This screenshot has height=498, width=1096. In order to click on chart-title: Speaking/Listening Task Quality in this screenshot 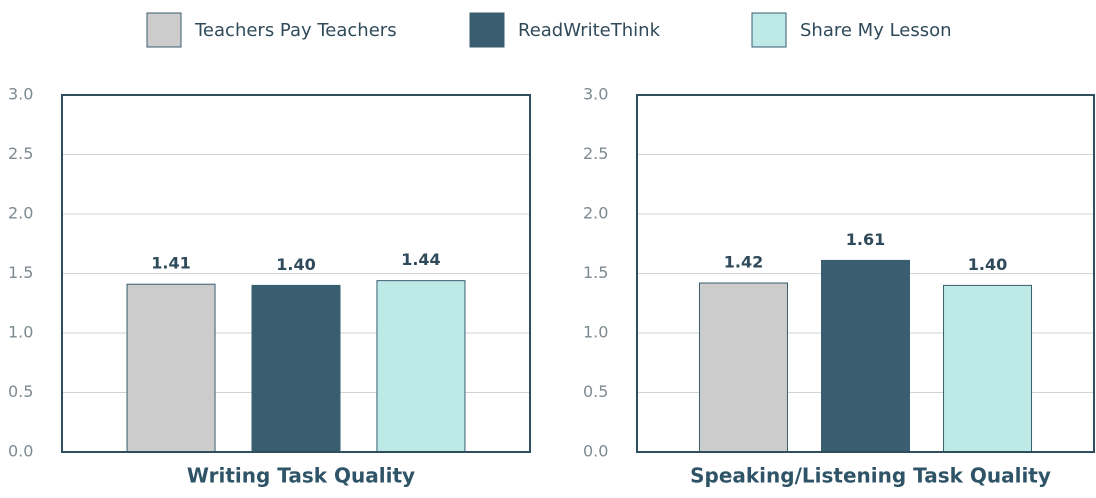, I will do `click(870, 476)`.